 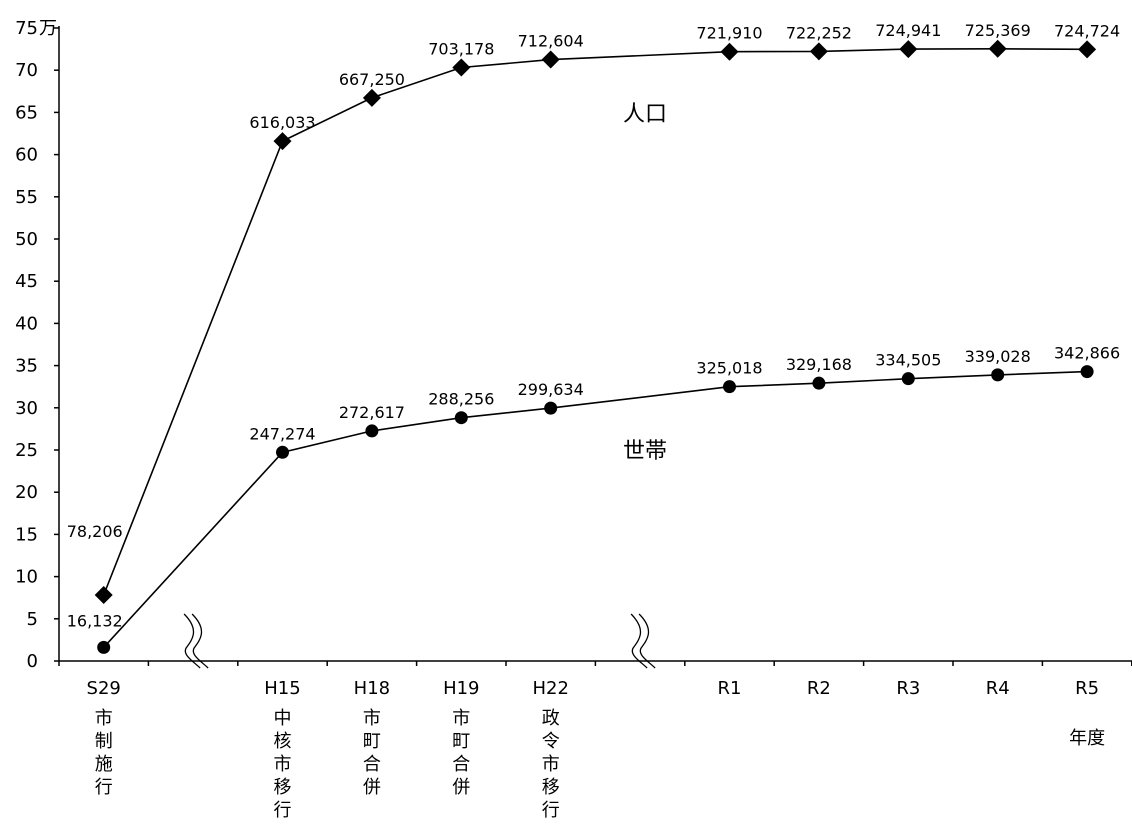 I want to click on data-label: 78,206, so click(x=95, y=531).